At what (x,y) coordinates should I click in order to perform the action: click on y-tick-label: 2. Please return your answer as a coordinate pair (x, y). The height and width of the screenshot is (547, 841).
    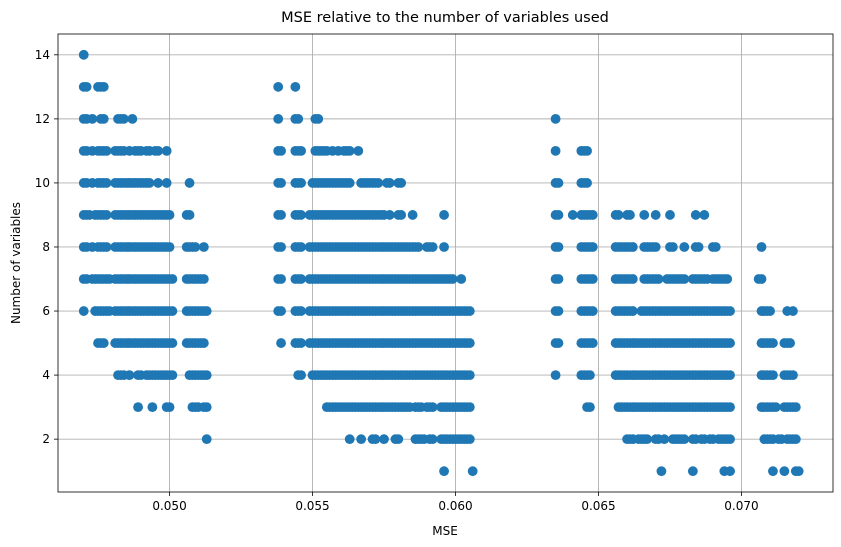
    Looking at the image, I should click on (46, 439).